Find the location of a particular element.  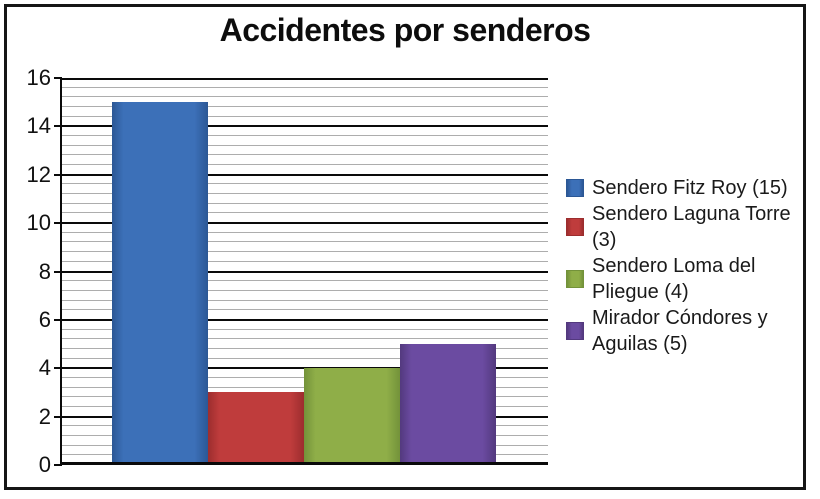

legend-item: Sendero Loma del Pliegue (4) is located at coordinates (686, 279).